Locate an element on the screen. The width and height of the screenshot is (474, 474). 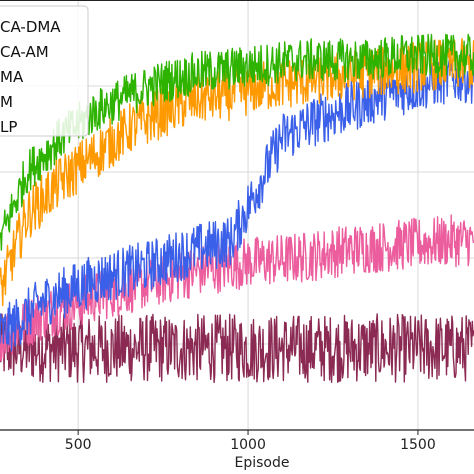
legend-label-ca-dma: CA-DMA is located at coordinates (30, 27).